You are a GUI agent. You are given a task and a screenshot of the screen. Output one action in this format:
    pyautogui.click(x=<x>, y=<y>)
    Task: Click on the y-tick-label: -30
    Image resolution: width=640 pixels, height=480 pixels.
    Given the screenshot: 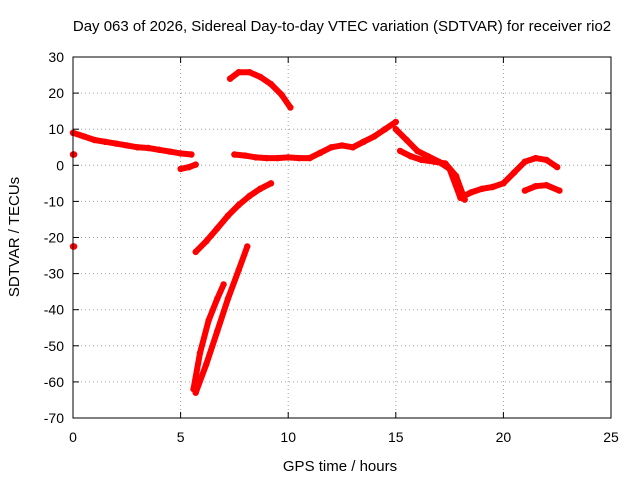 What is the action you would take?
    pyautogui.click(x=54, y=274)
    